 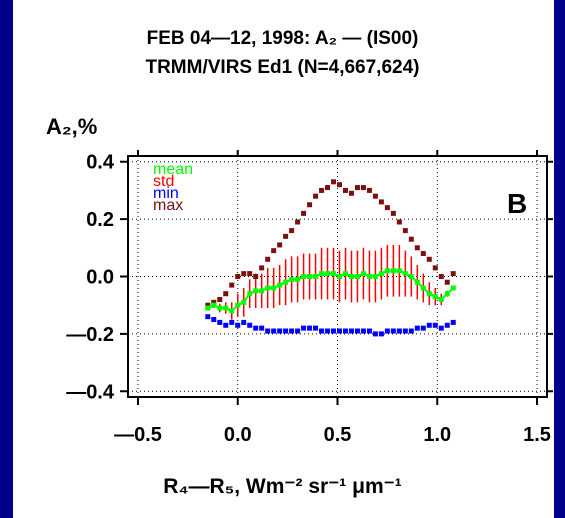 I want to click on legend-entry-min: min, so click(x=166, y=193).